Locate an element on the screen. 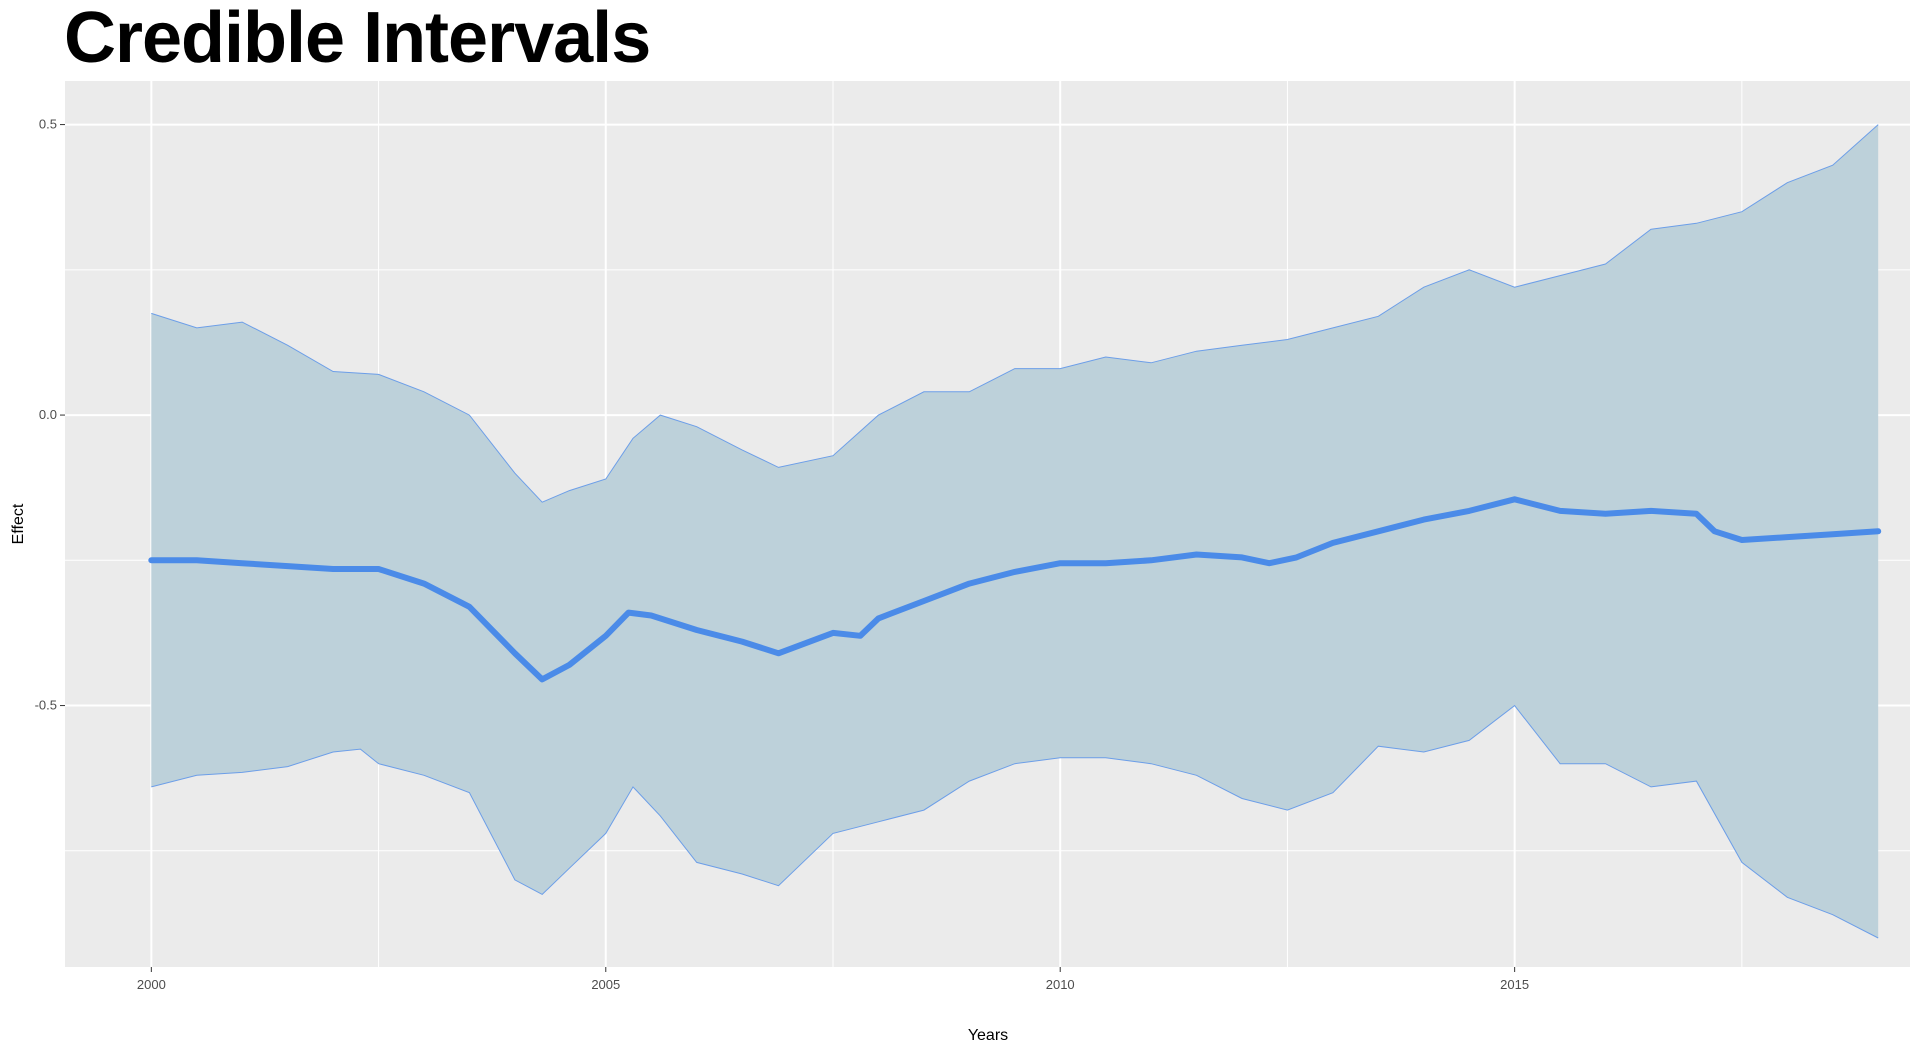 The image size is (1920, 1052). y-axis: 0.5 0.0 -0.5 is located at coordinates (50, 415).